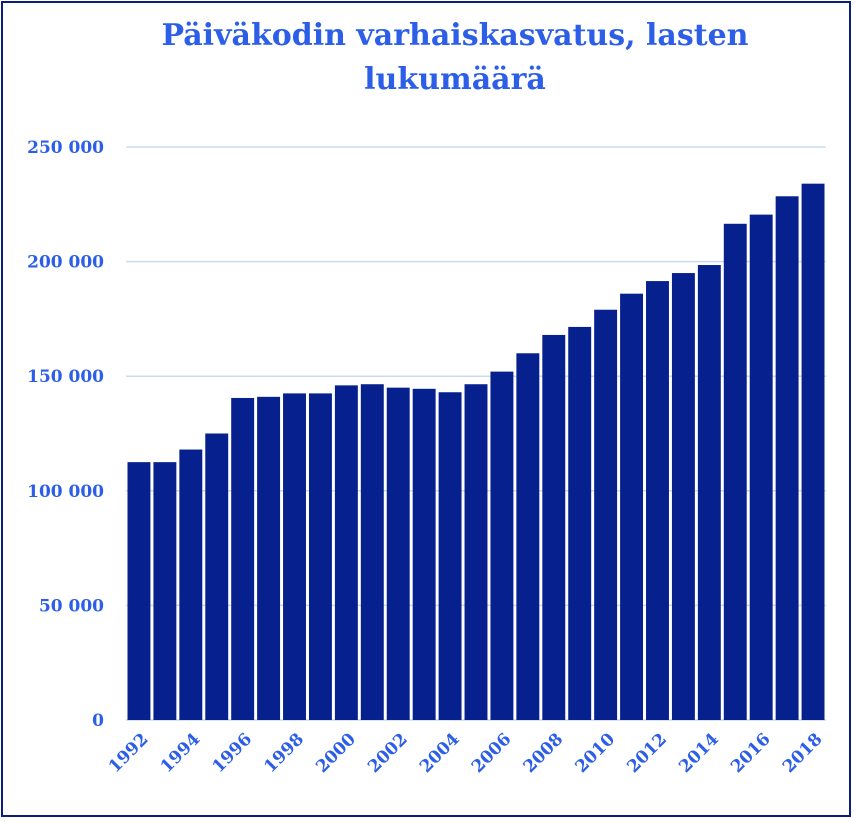  Describe the element at coordinates (65, 263) in the screenshot. I see `y-tick-label: 200 000` at that location.